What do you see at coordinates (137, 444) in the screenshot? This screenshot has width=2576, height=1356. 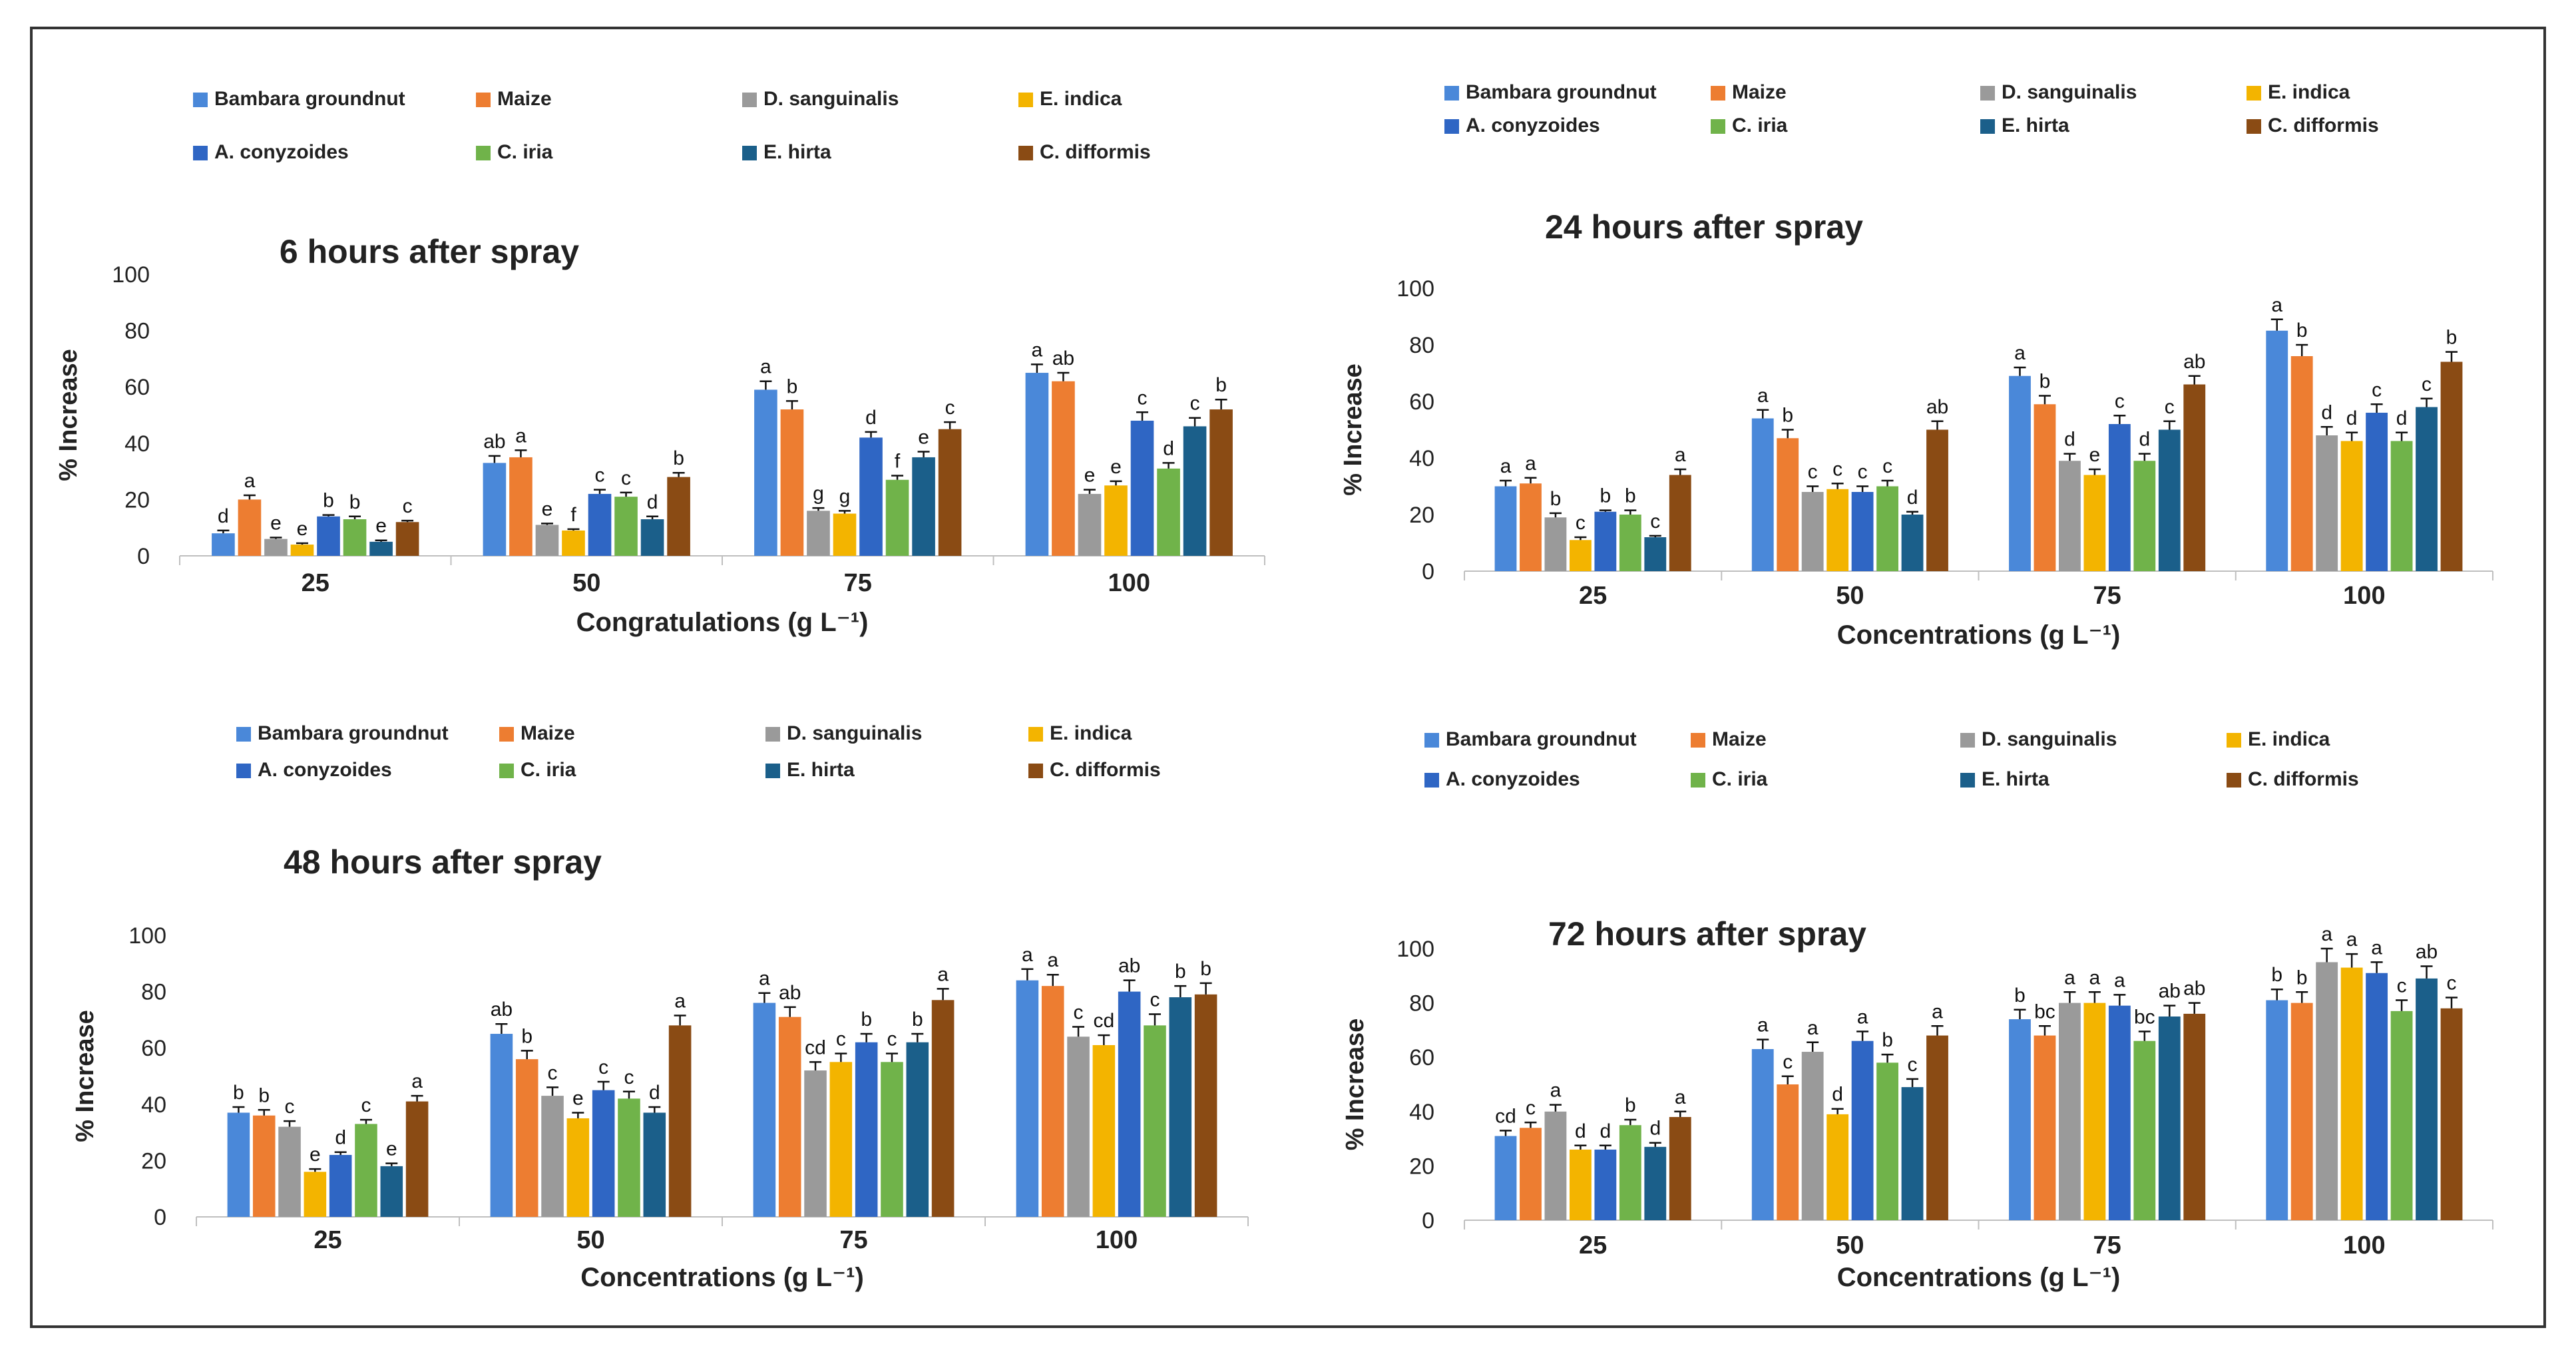 I see `y-tick-label: 40` at bounding box center [137, 444].